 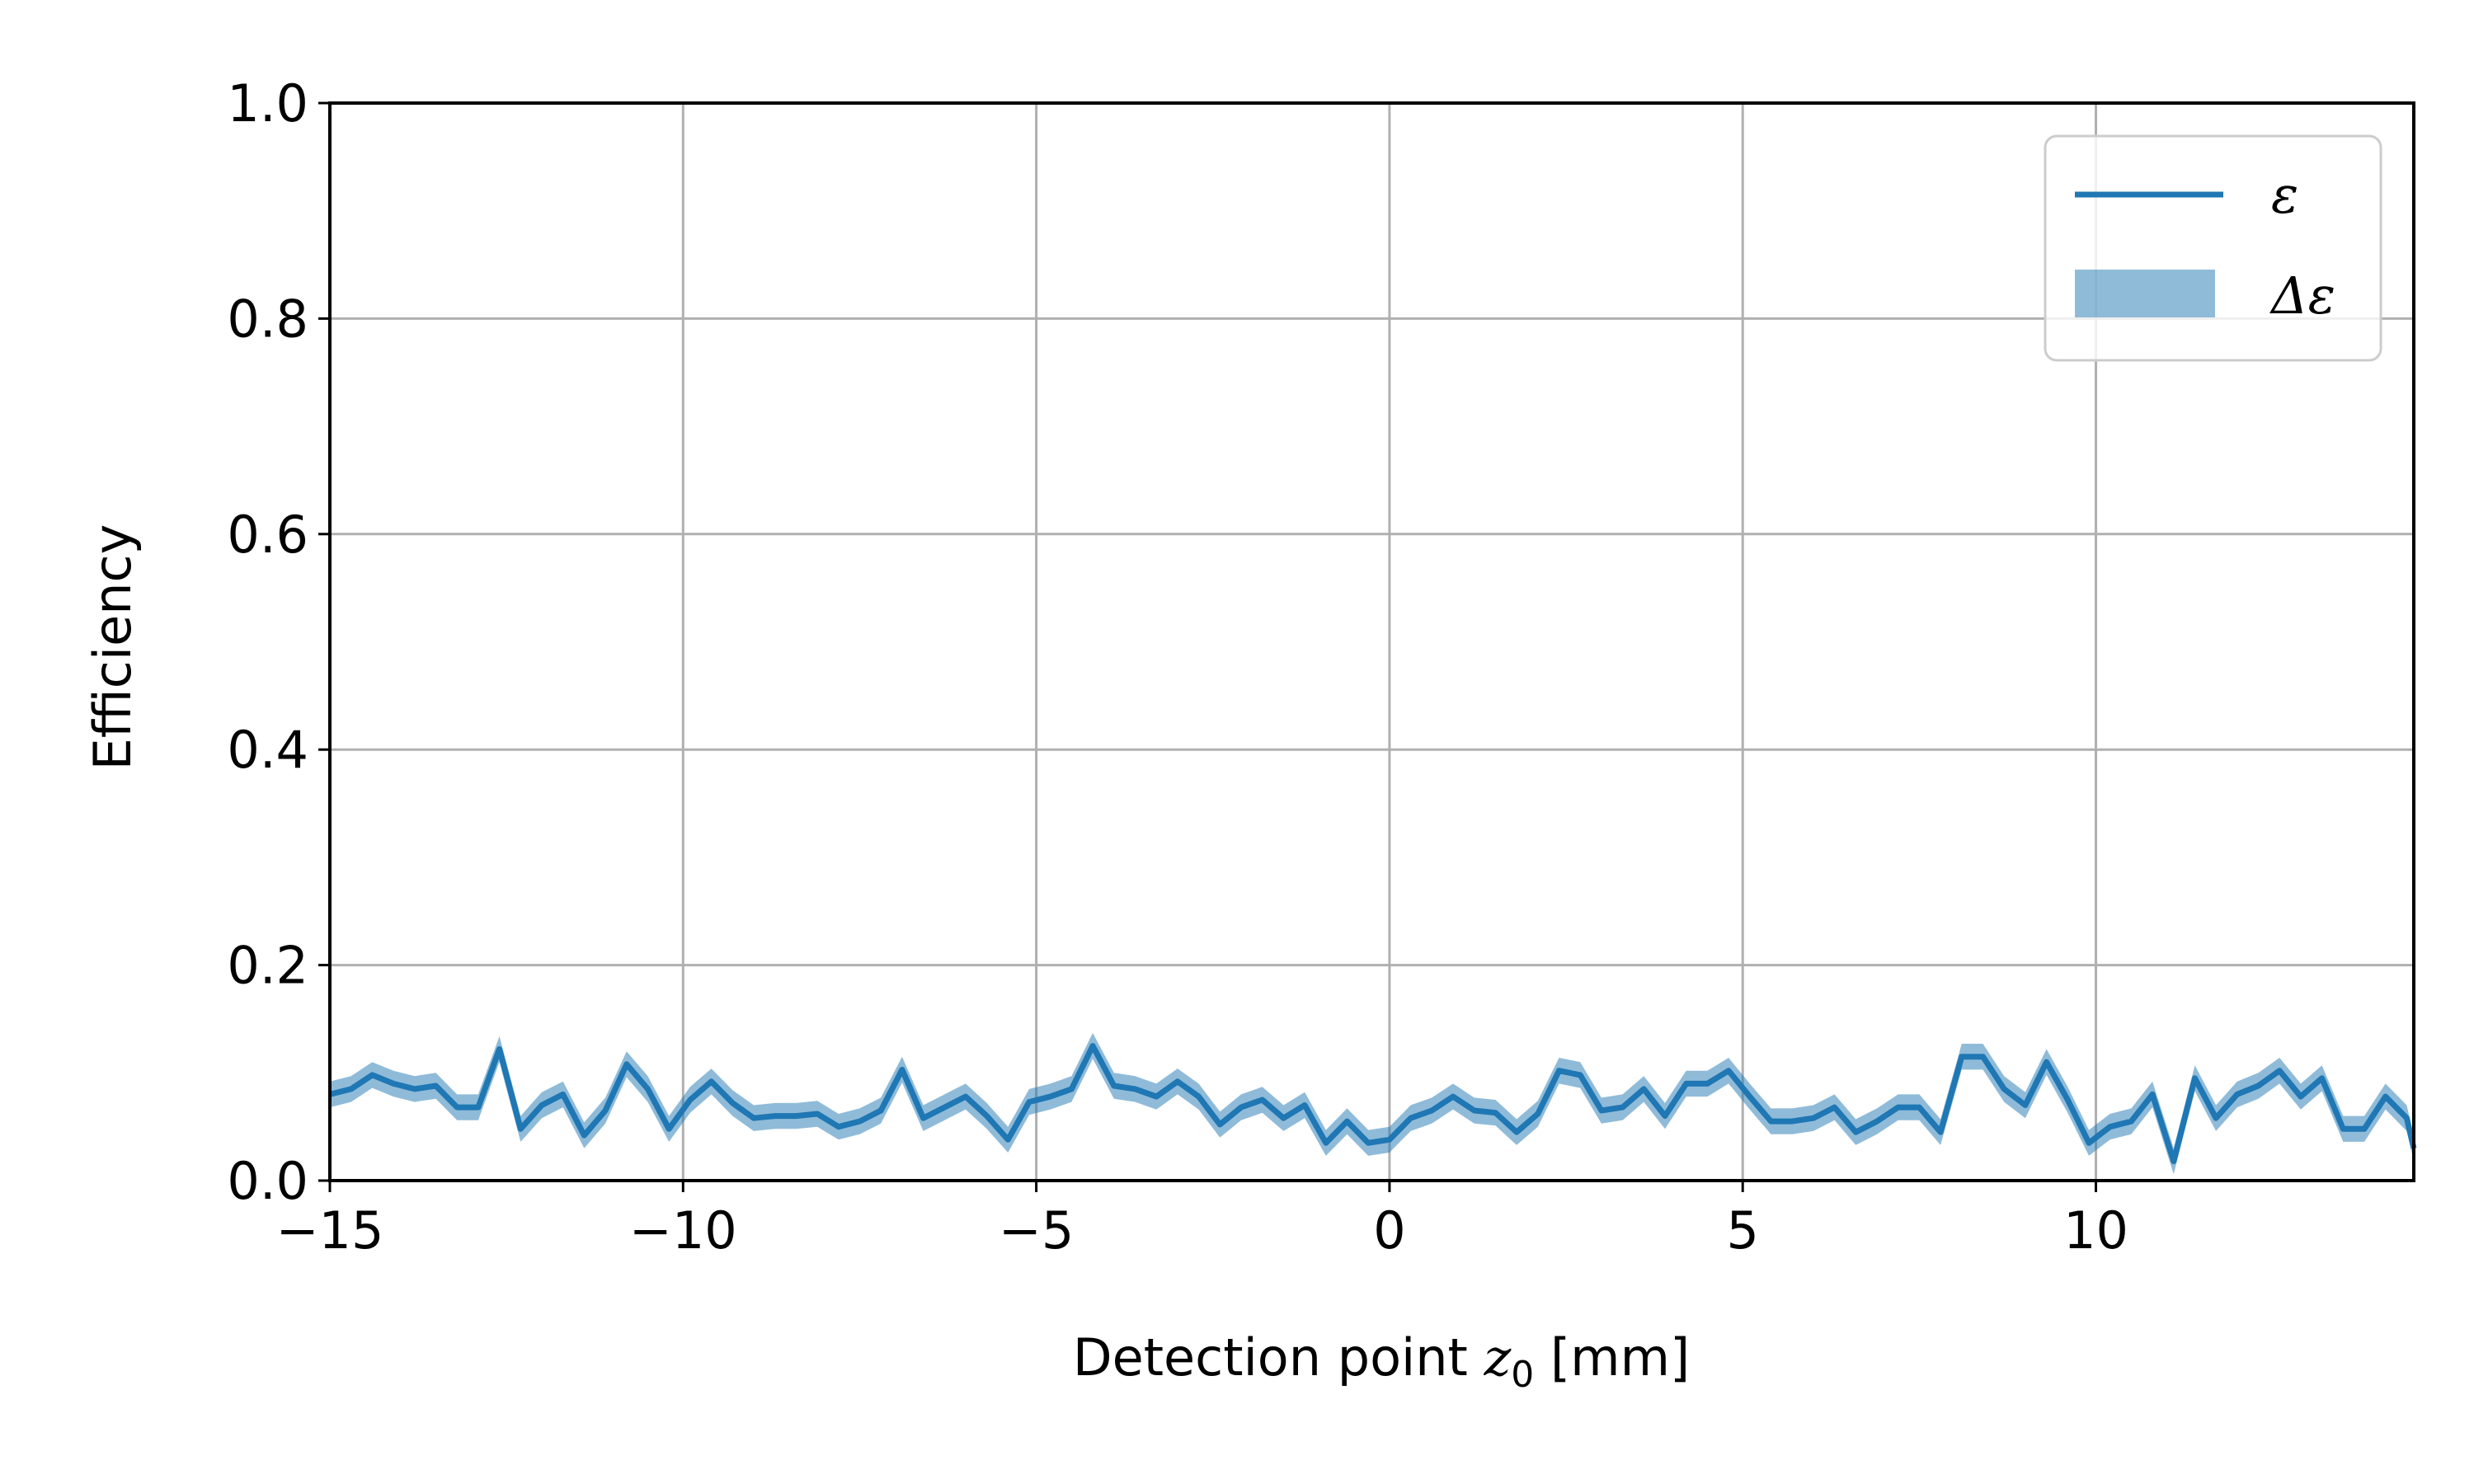 What do you see at coordinates (2095, 1230) in the screenshot?
I see `x-tick-label: 10` at bounding box center [2095, 1230].